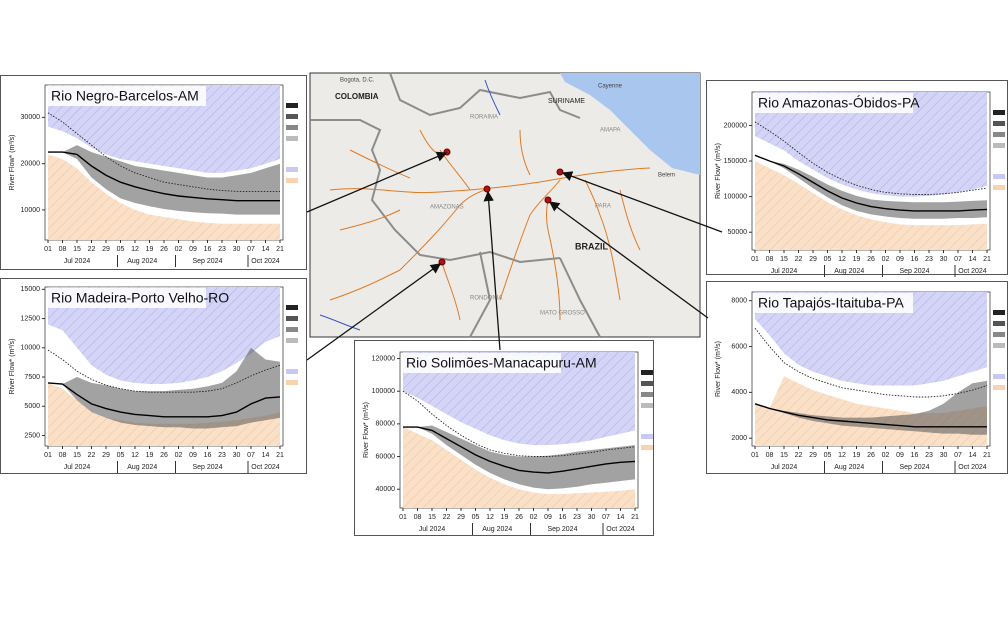 This screenshot has height=617, width=1008. What do you see at coordinates (432, 517) in the screenshot?
I see `x-tick-label: 15` at bounding box center [432, 517].